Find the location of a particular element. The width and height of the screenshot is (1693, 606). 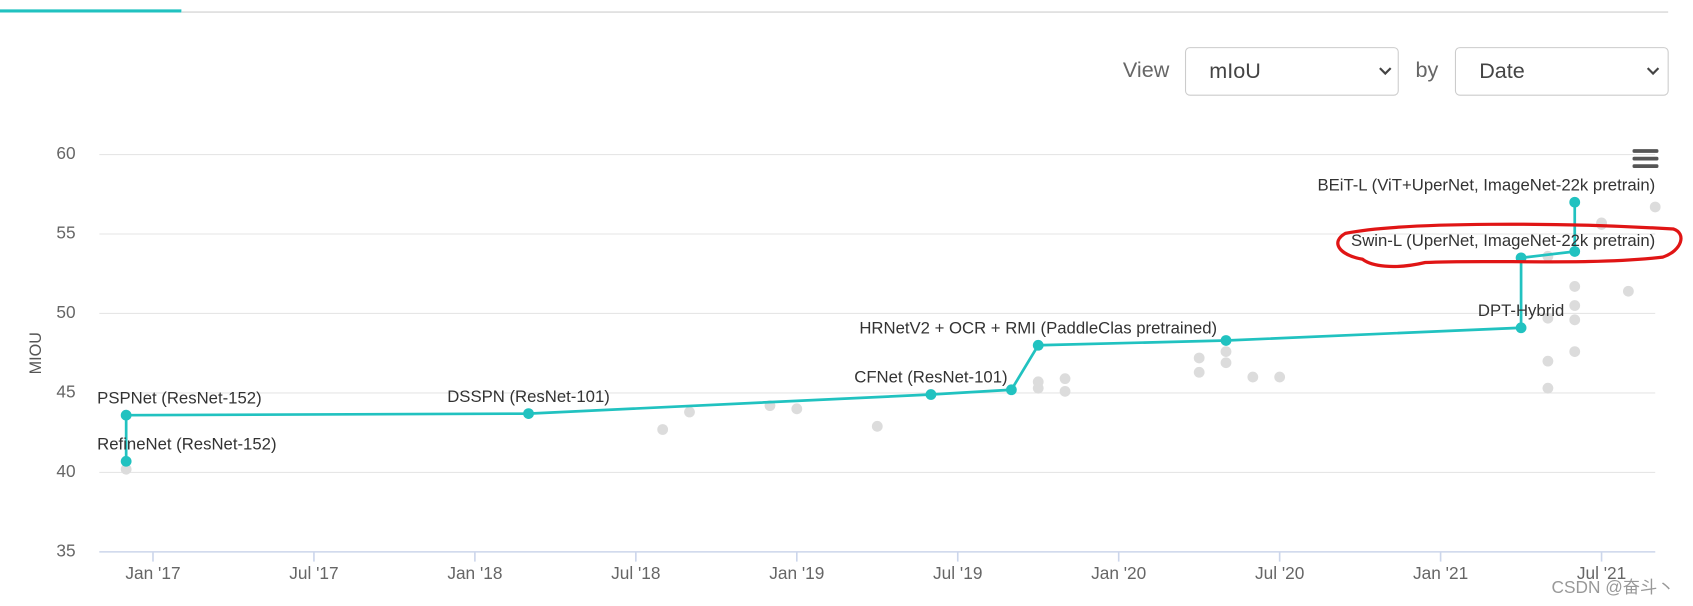

y-axis-title: MIOU is located at coordinates (36, 353).